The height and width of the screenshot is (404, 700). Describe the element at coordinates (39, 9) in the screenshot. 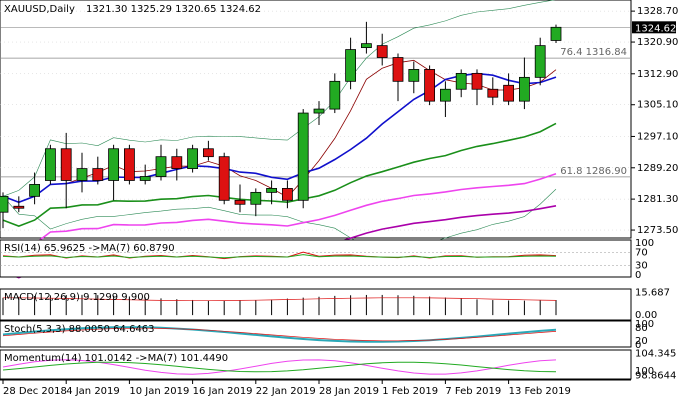

I see `symbol-label: XAUUSD,Daily` at that location.